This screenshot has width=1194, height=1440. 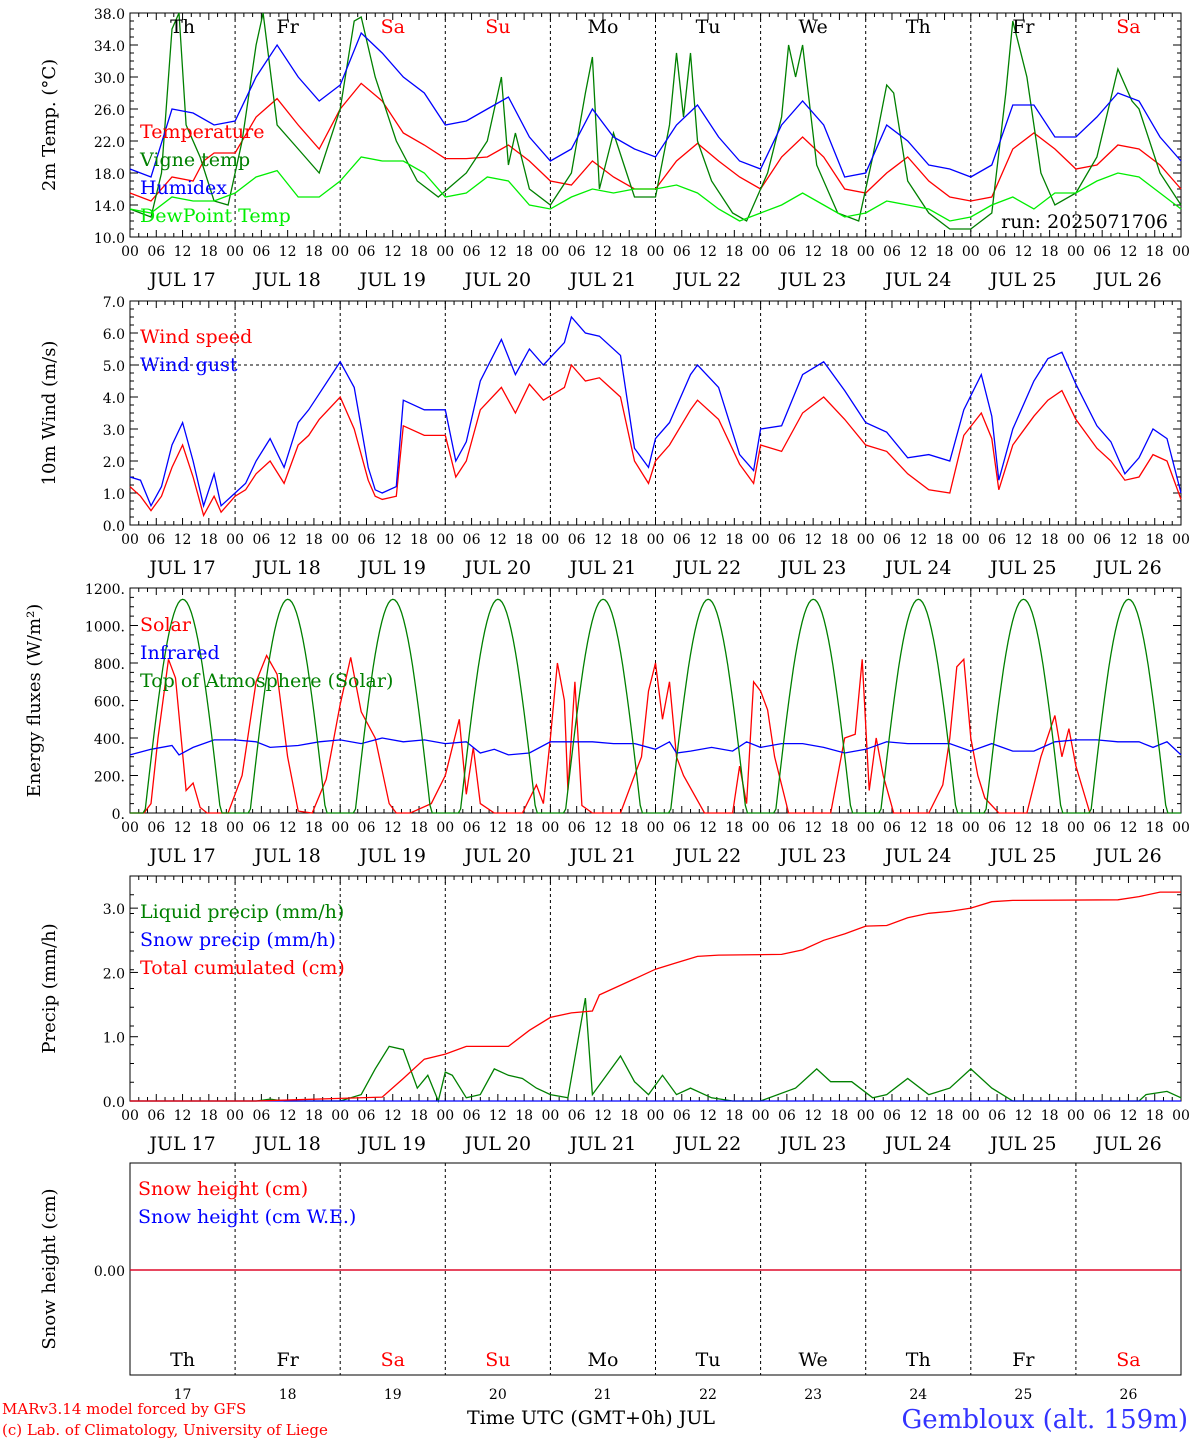 I want to click on station-label: Gembloux (alt. 159m), so click(x=1045, y=1420).